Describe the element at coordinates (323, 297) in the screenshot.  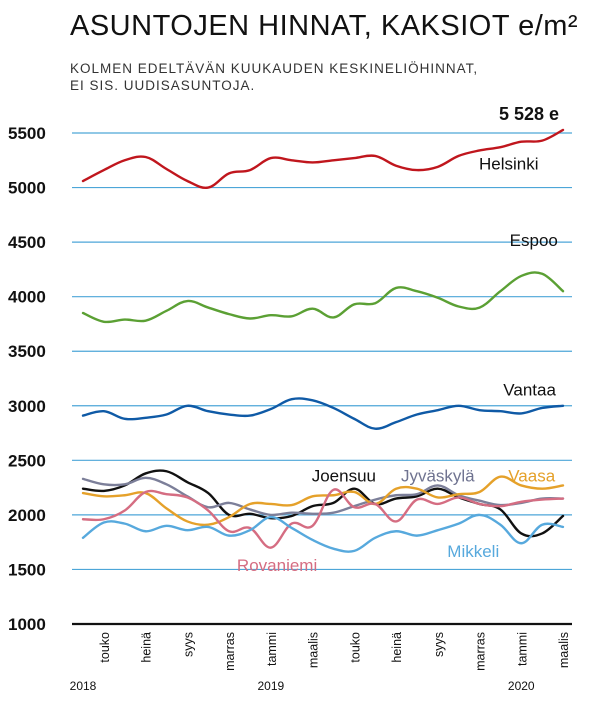
I see `series-line-espoo` at that location.